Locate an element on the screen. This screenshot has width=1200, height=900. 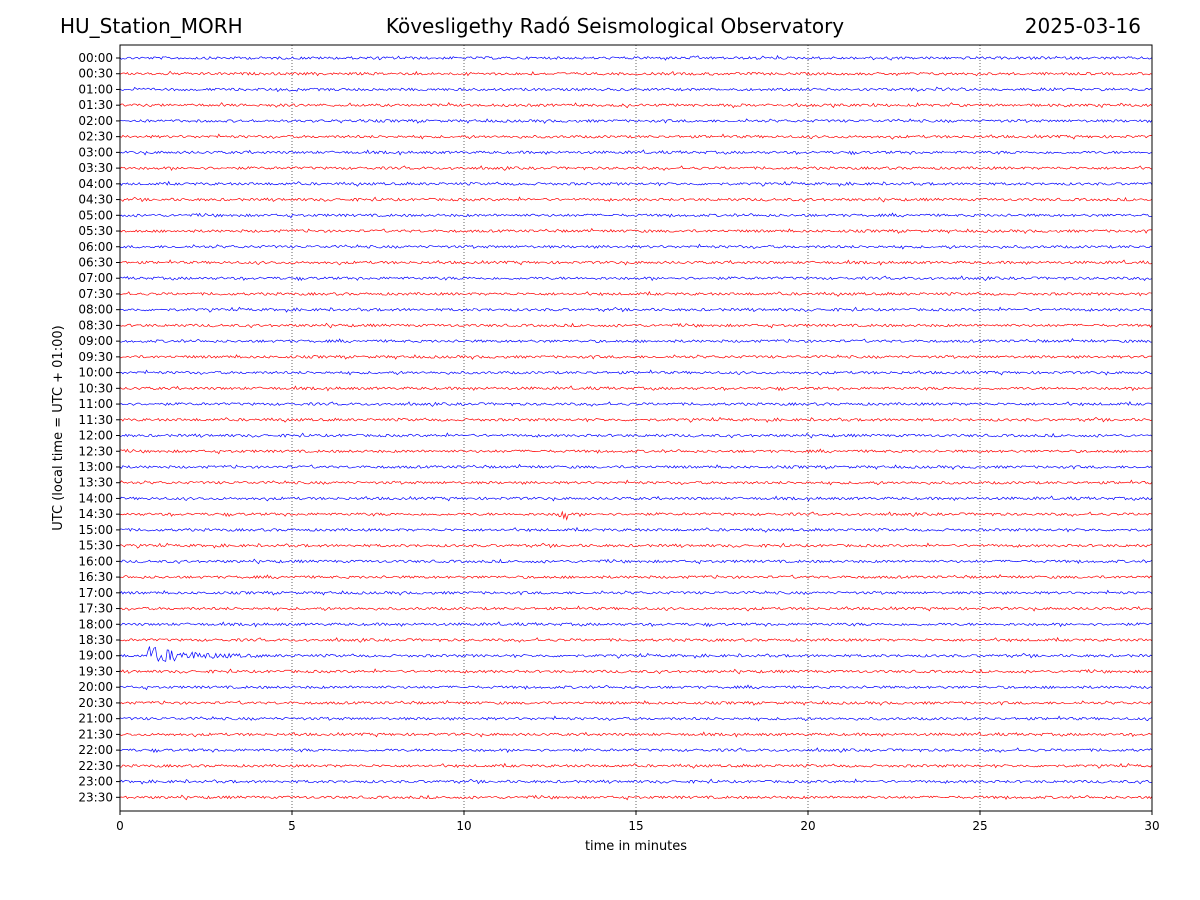
row-time-label: 23:30 is located at coordinates (95, 797).